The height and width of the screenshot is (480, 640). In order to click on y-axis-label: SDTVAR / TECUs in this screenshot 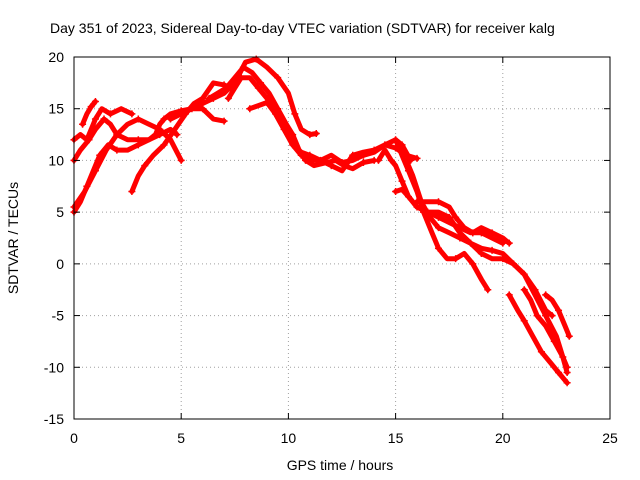, I will do `click(13, 238)`.